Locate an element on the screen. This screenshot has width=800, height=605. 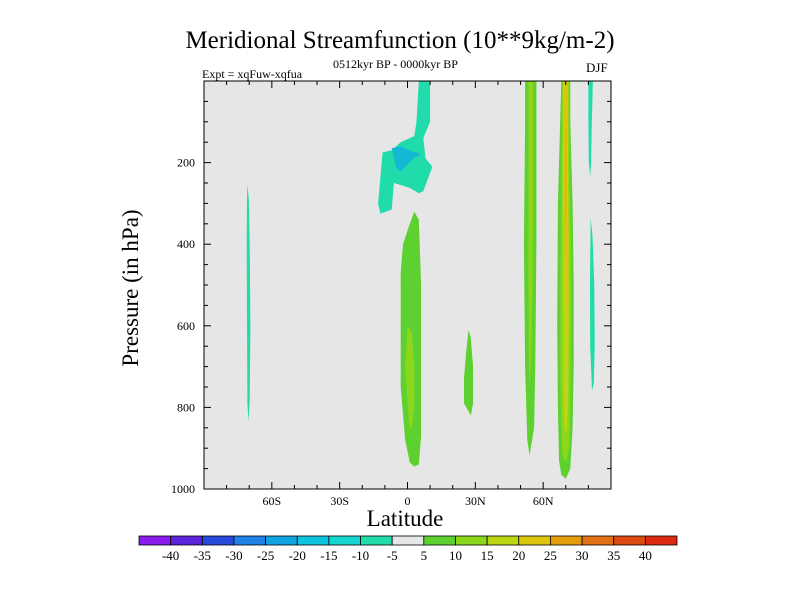
contour-neg-10-core-tropics is located at coordinates (406, 159).